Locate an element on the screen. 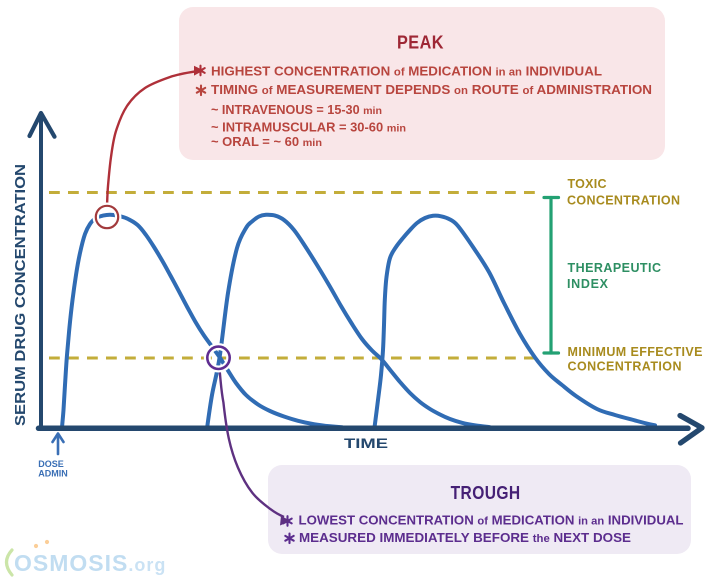 The image size is (720, 580). svg-text: SERUM DRUG CONCENTRATION is located at coordinates (20, 295).